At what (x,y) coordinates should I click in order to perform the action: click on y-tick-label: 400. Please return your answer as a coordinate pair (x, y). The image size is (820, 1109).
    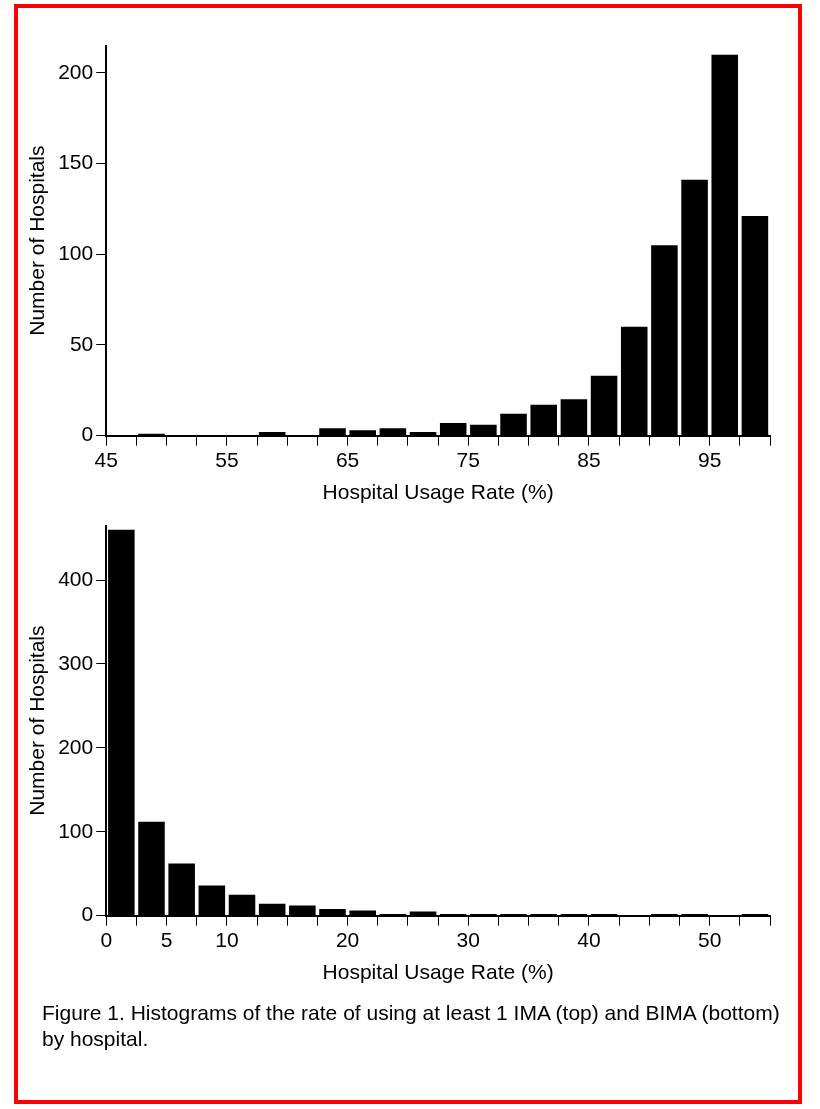
    Looking at the image, I should click on (76, 578).